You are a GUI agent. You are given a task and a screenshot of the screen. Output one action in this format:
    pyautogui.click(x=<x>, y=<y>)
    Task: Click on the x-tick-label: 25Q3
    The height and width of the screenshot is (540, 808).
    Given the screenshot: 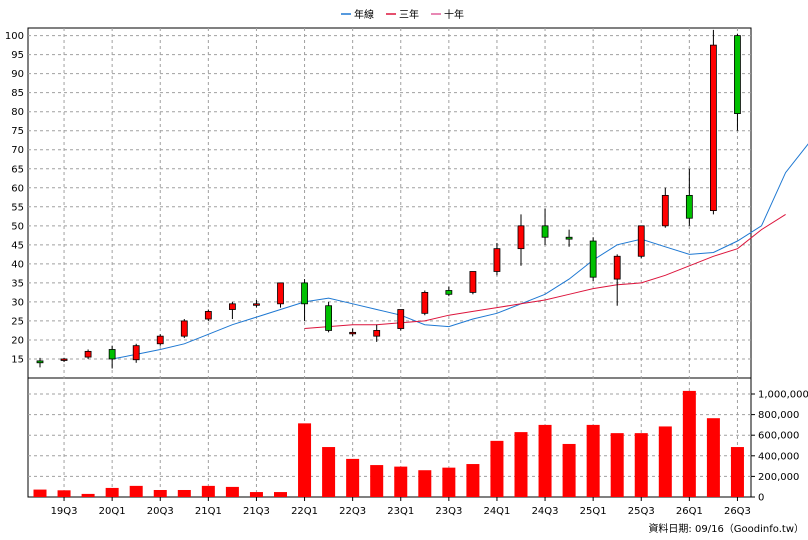 What is the action you would take?
    pyautogui.click(x=641, y=511)
    